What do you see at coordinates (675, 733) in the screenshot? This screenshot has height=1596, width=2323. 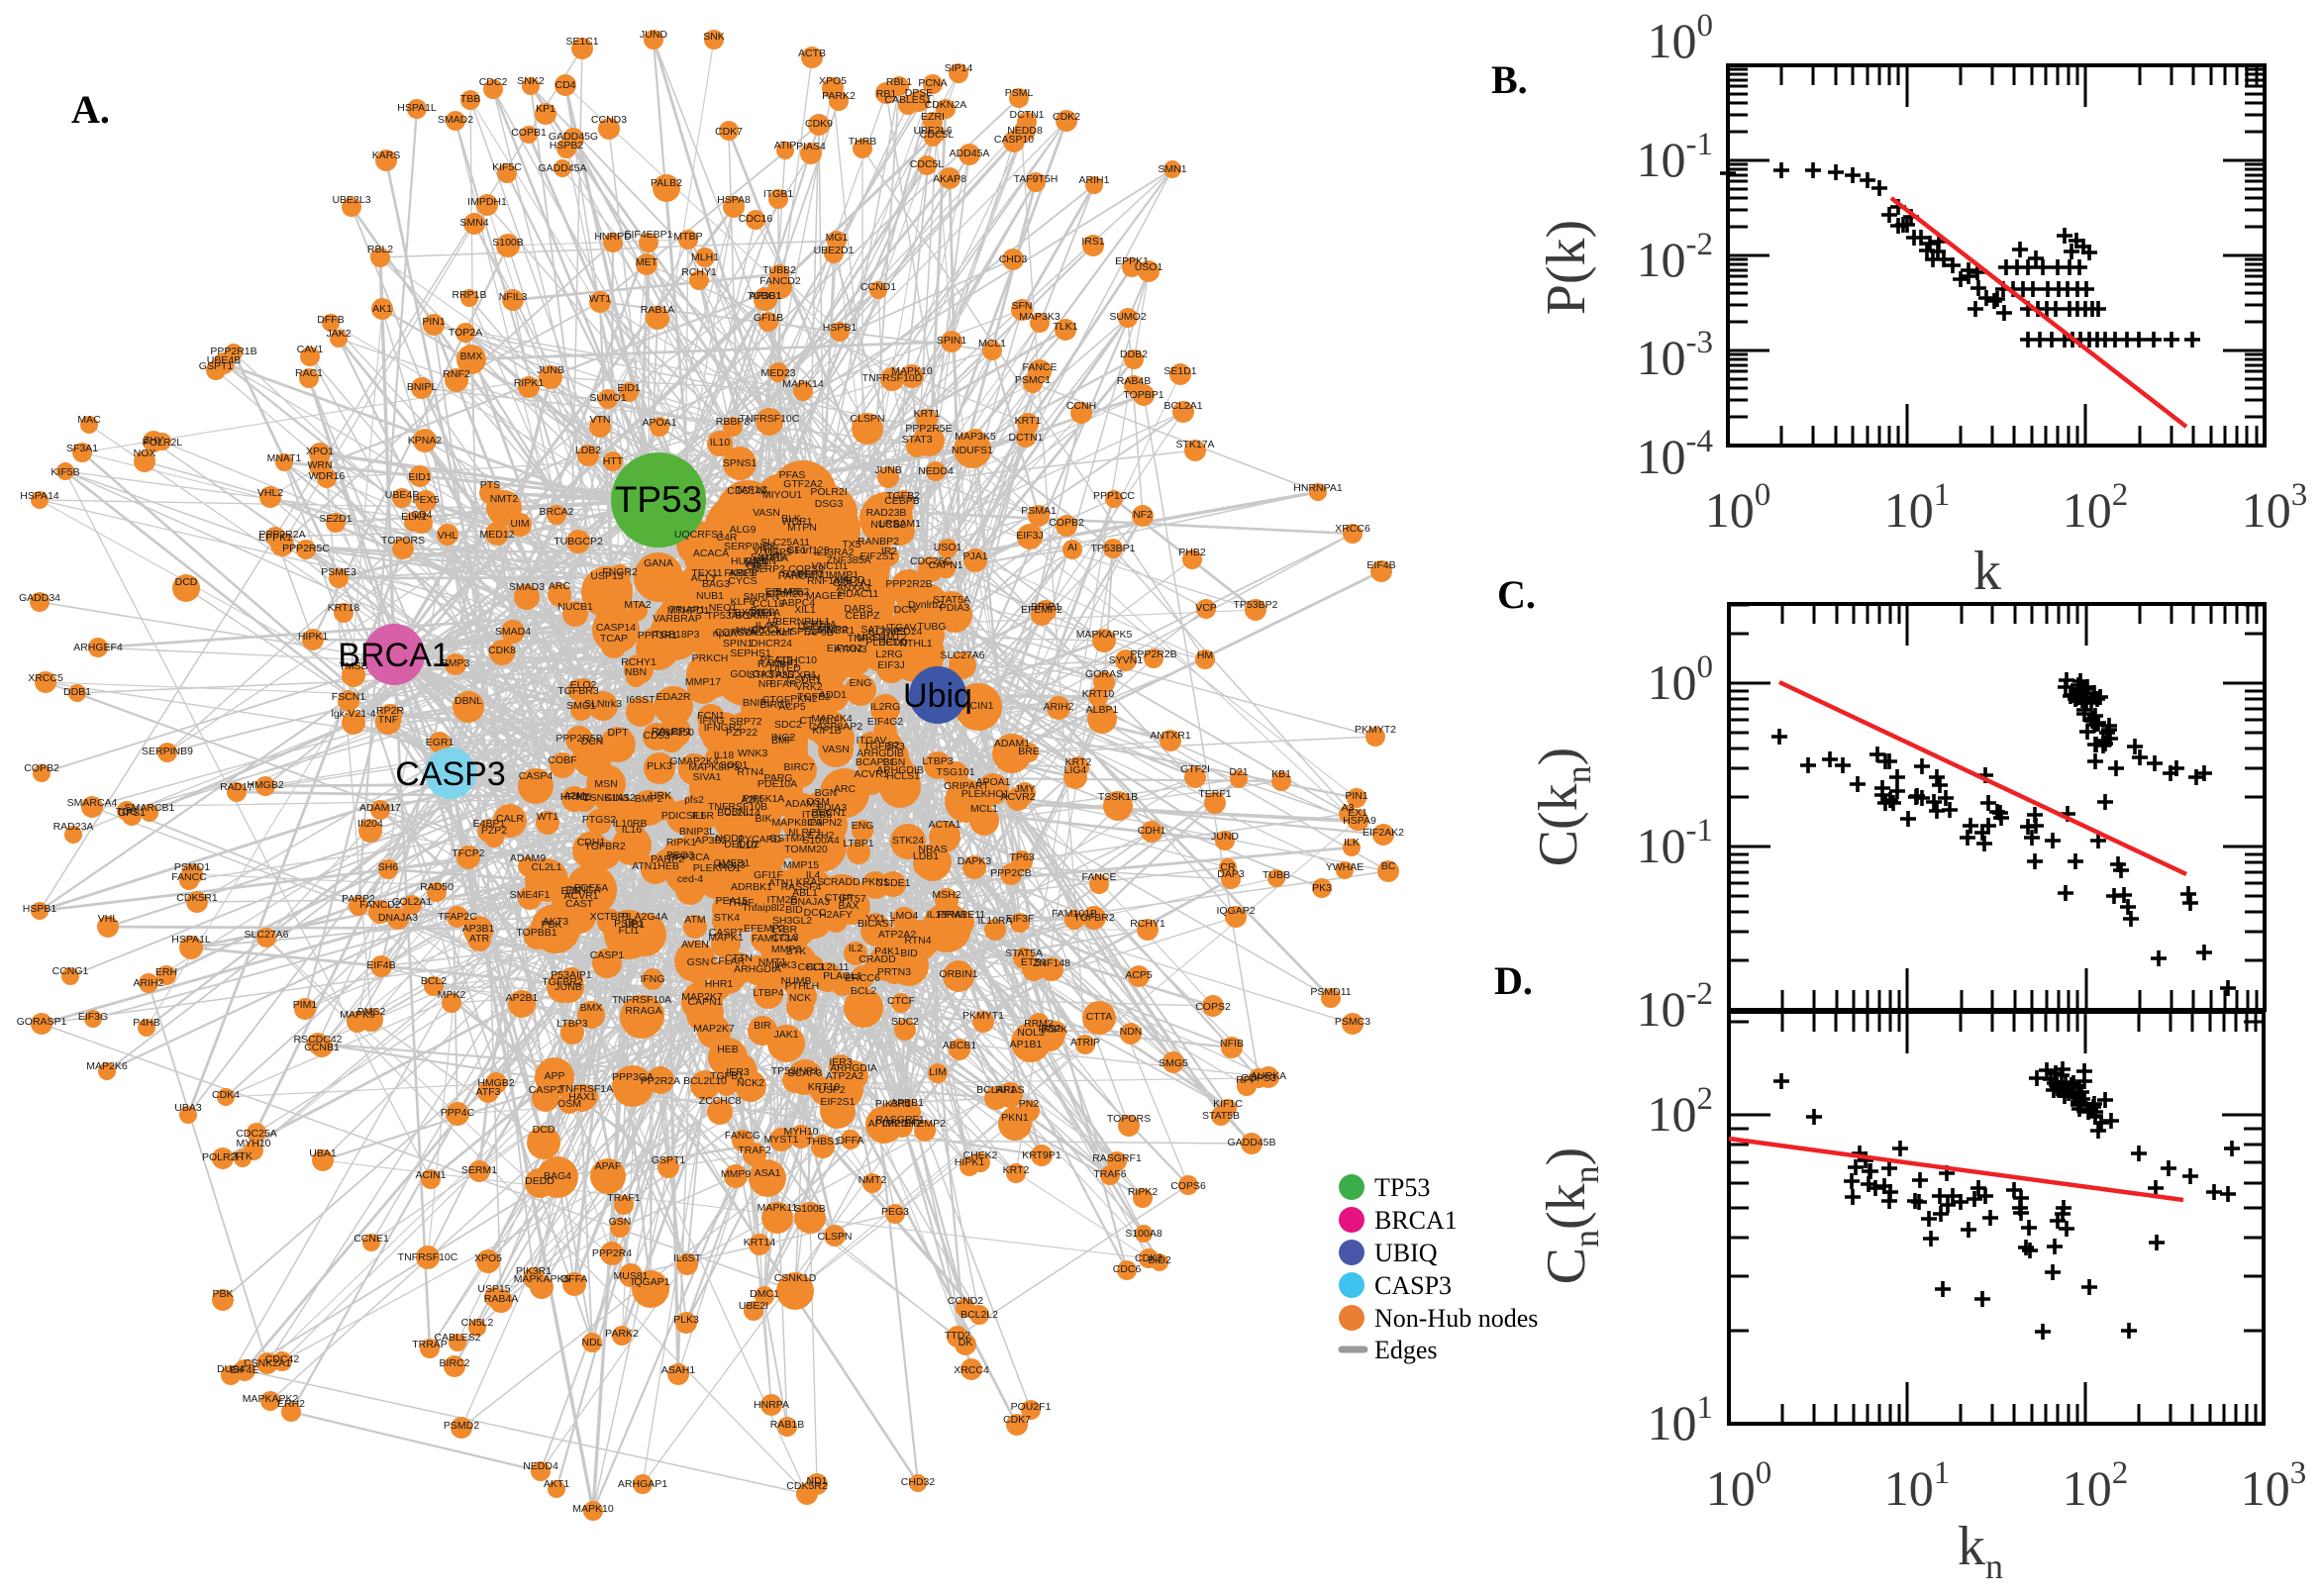 I see `svg-text: ZNF350` at bounding box center [675, 733].